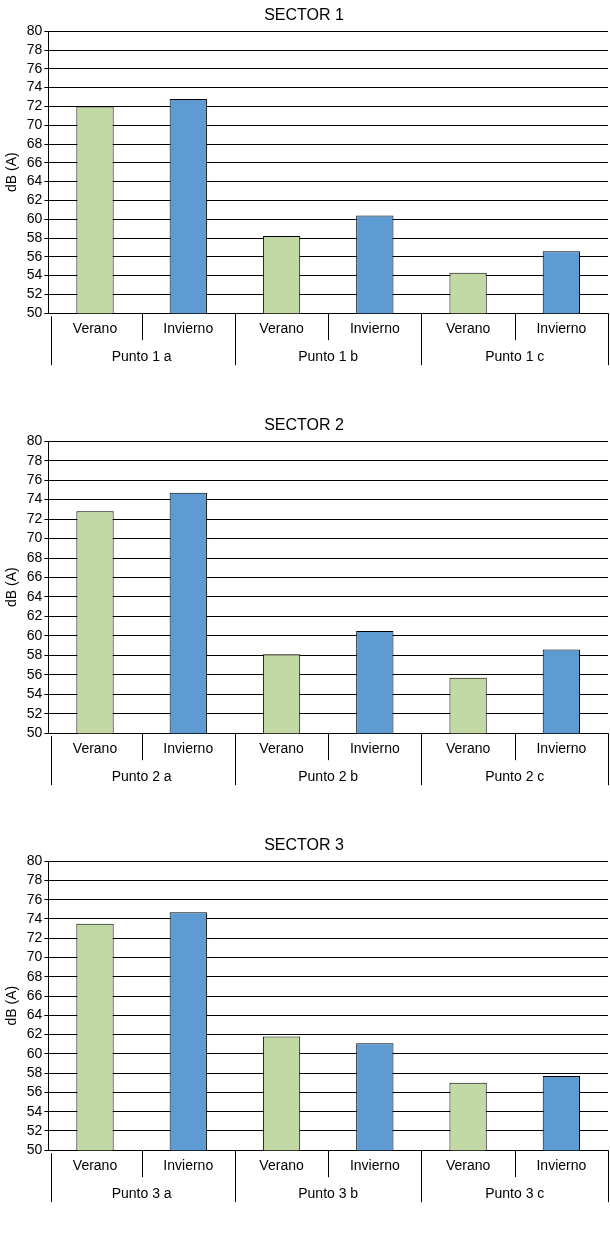  Describe the element at coordinates (304, 845) in the screenshot. I see `chart-title: SECTOR 3` at that location.